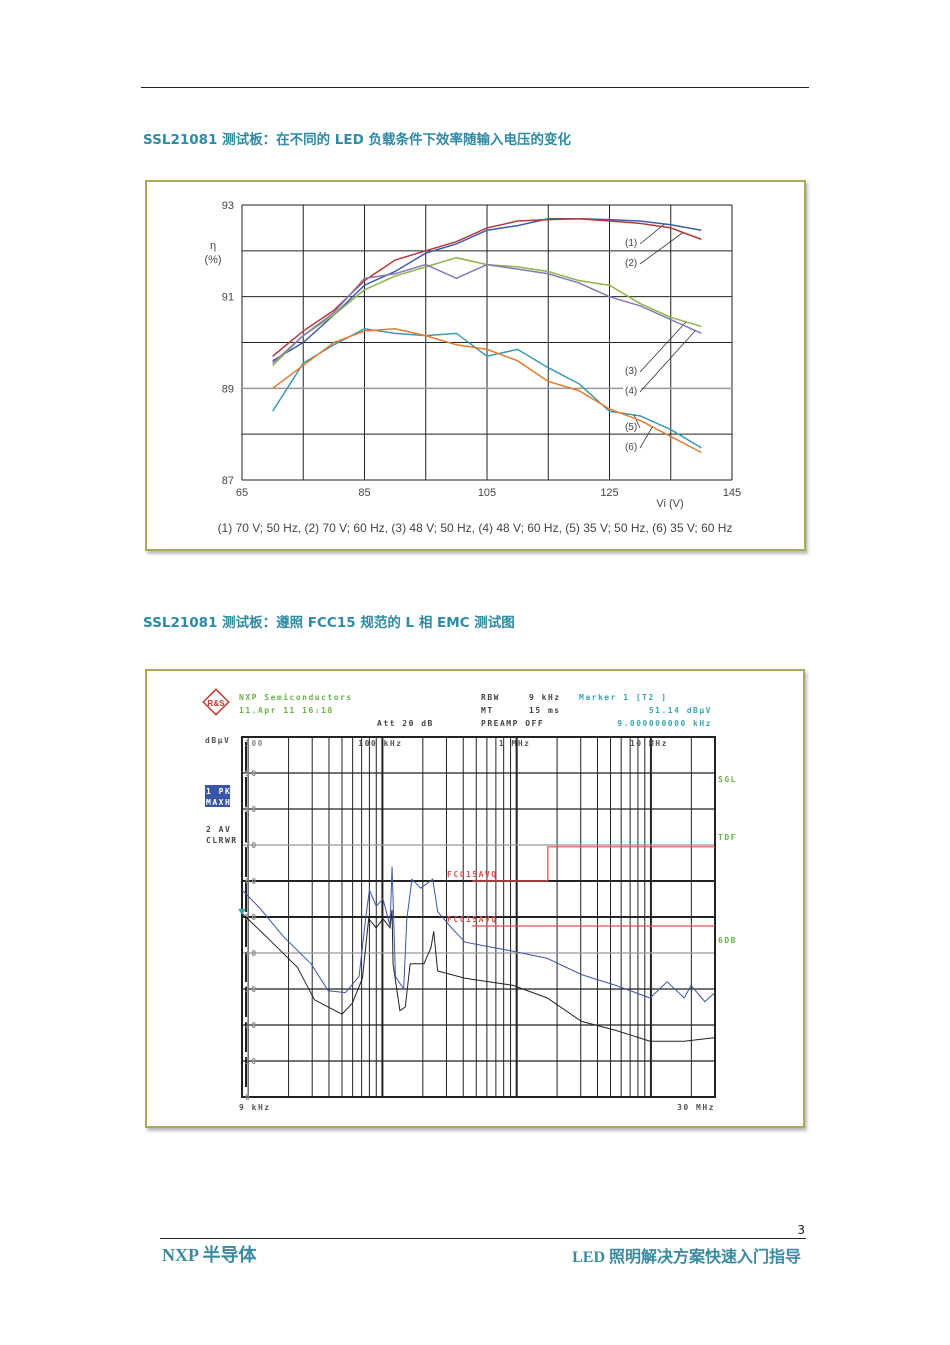 Image resolution: width=950 pixels, height=1345 pixels. Describe the element at coordinates (248, 1097) in the screenshot. I see `y-tick-label: 0` at that location.